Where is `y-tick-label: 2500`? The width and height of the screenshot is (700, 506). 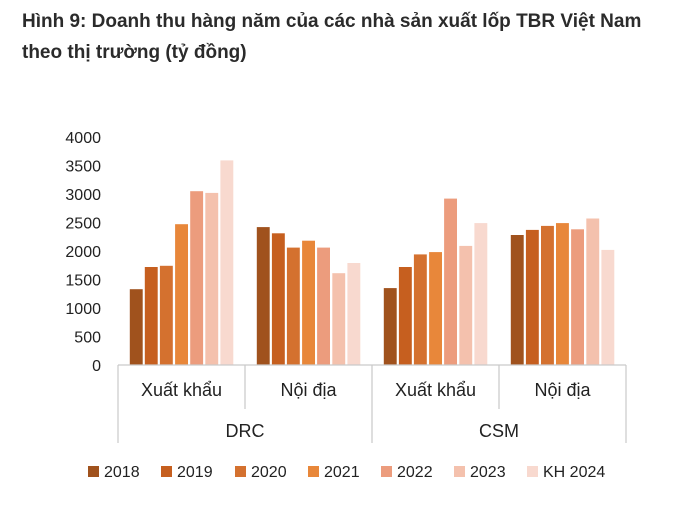 y-tick-label: 2500 is located at coordinates (83, 224).